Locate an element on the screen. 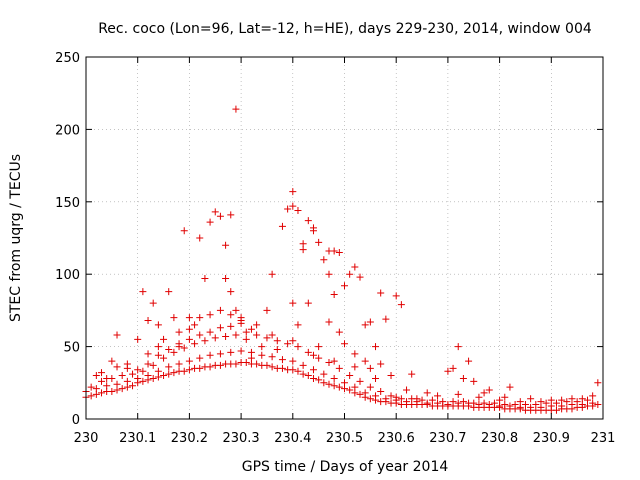 The width and height of the screenshot is (640, 480). x-tick-label: 230.1 is located at coordinates (137, 438).